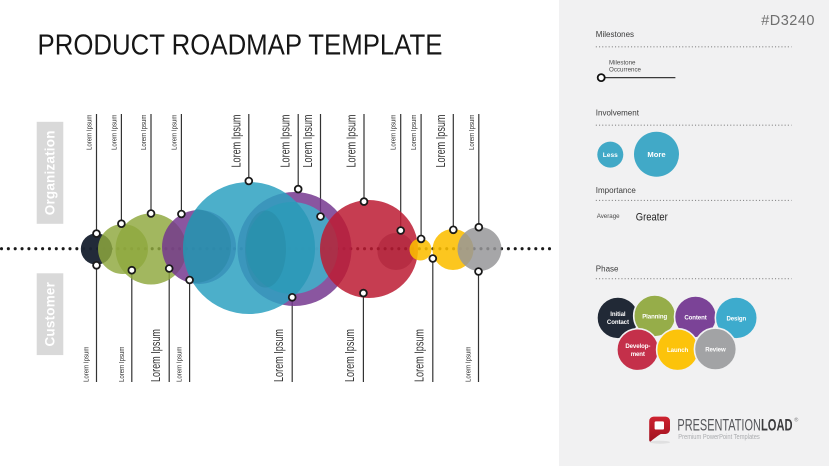 The image size is (829, 466). Describe the element at coordinates (656, 154) in the screenshot. I see `svg-text: More` at that location.